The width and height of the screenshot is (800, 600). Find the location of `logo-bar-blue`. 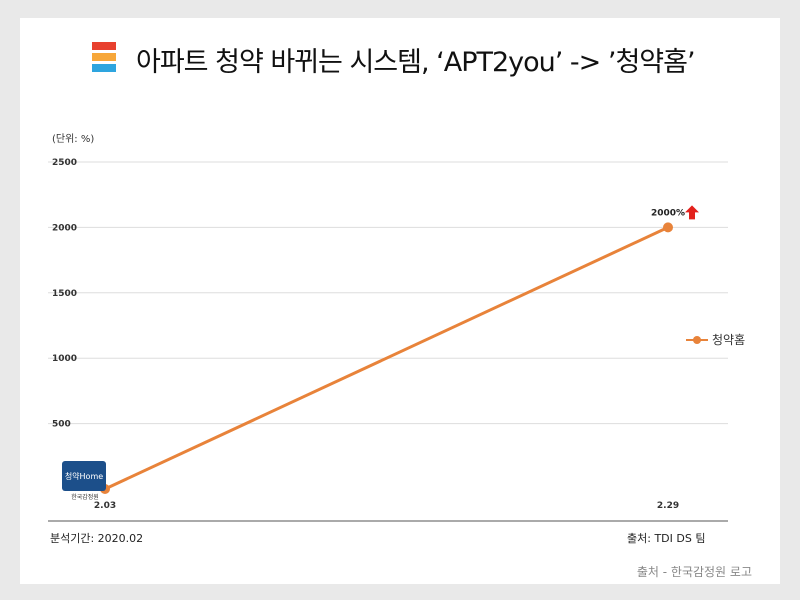

logo-bar-blue is located at coordinates (104, 68).